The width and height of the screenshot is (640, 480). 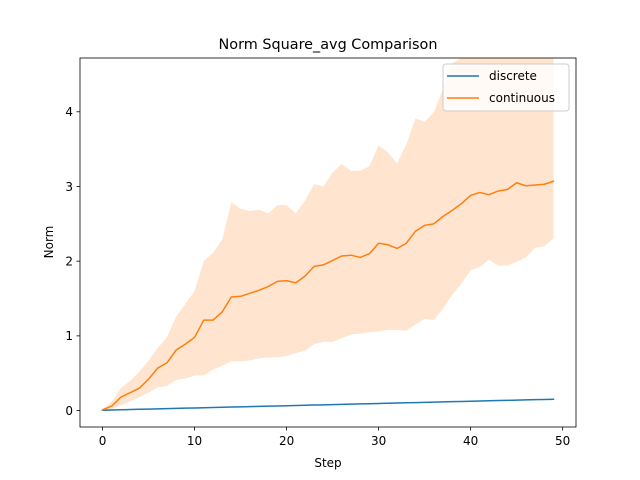 I want to click on y-axis-ticks: 0 1 2 3 4, so click(x=72, y=261).